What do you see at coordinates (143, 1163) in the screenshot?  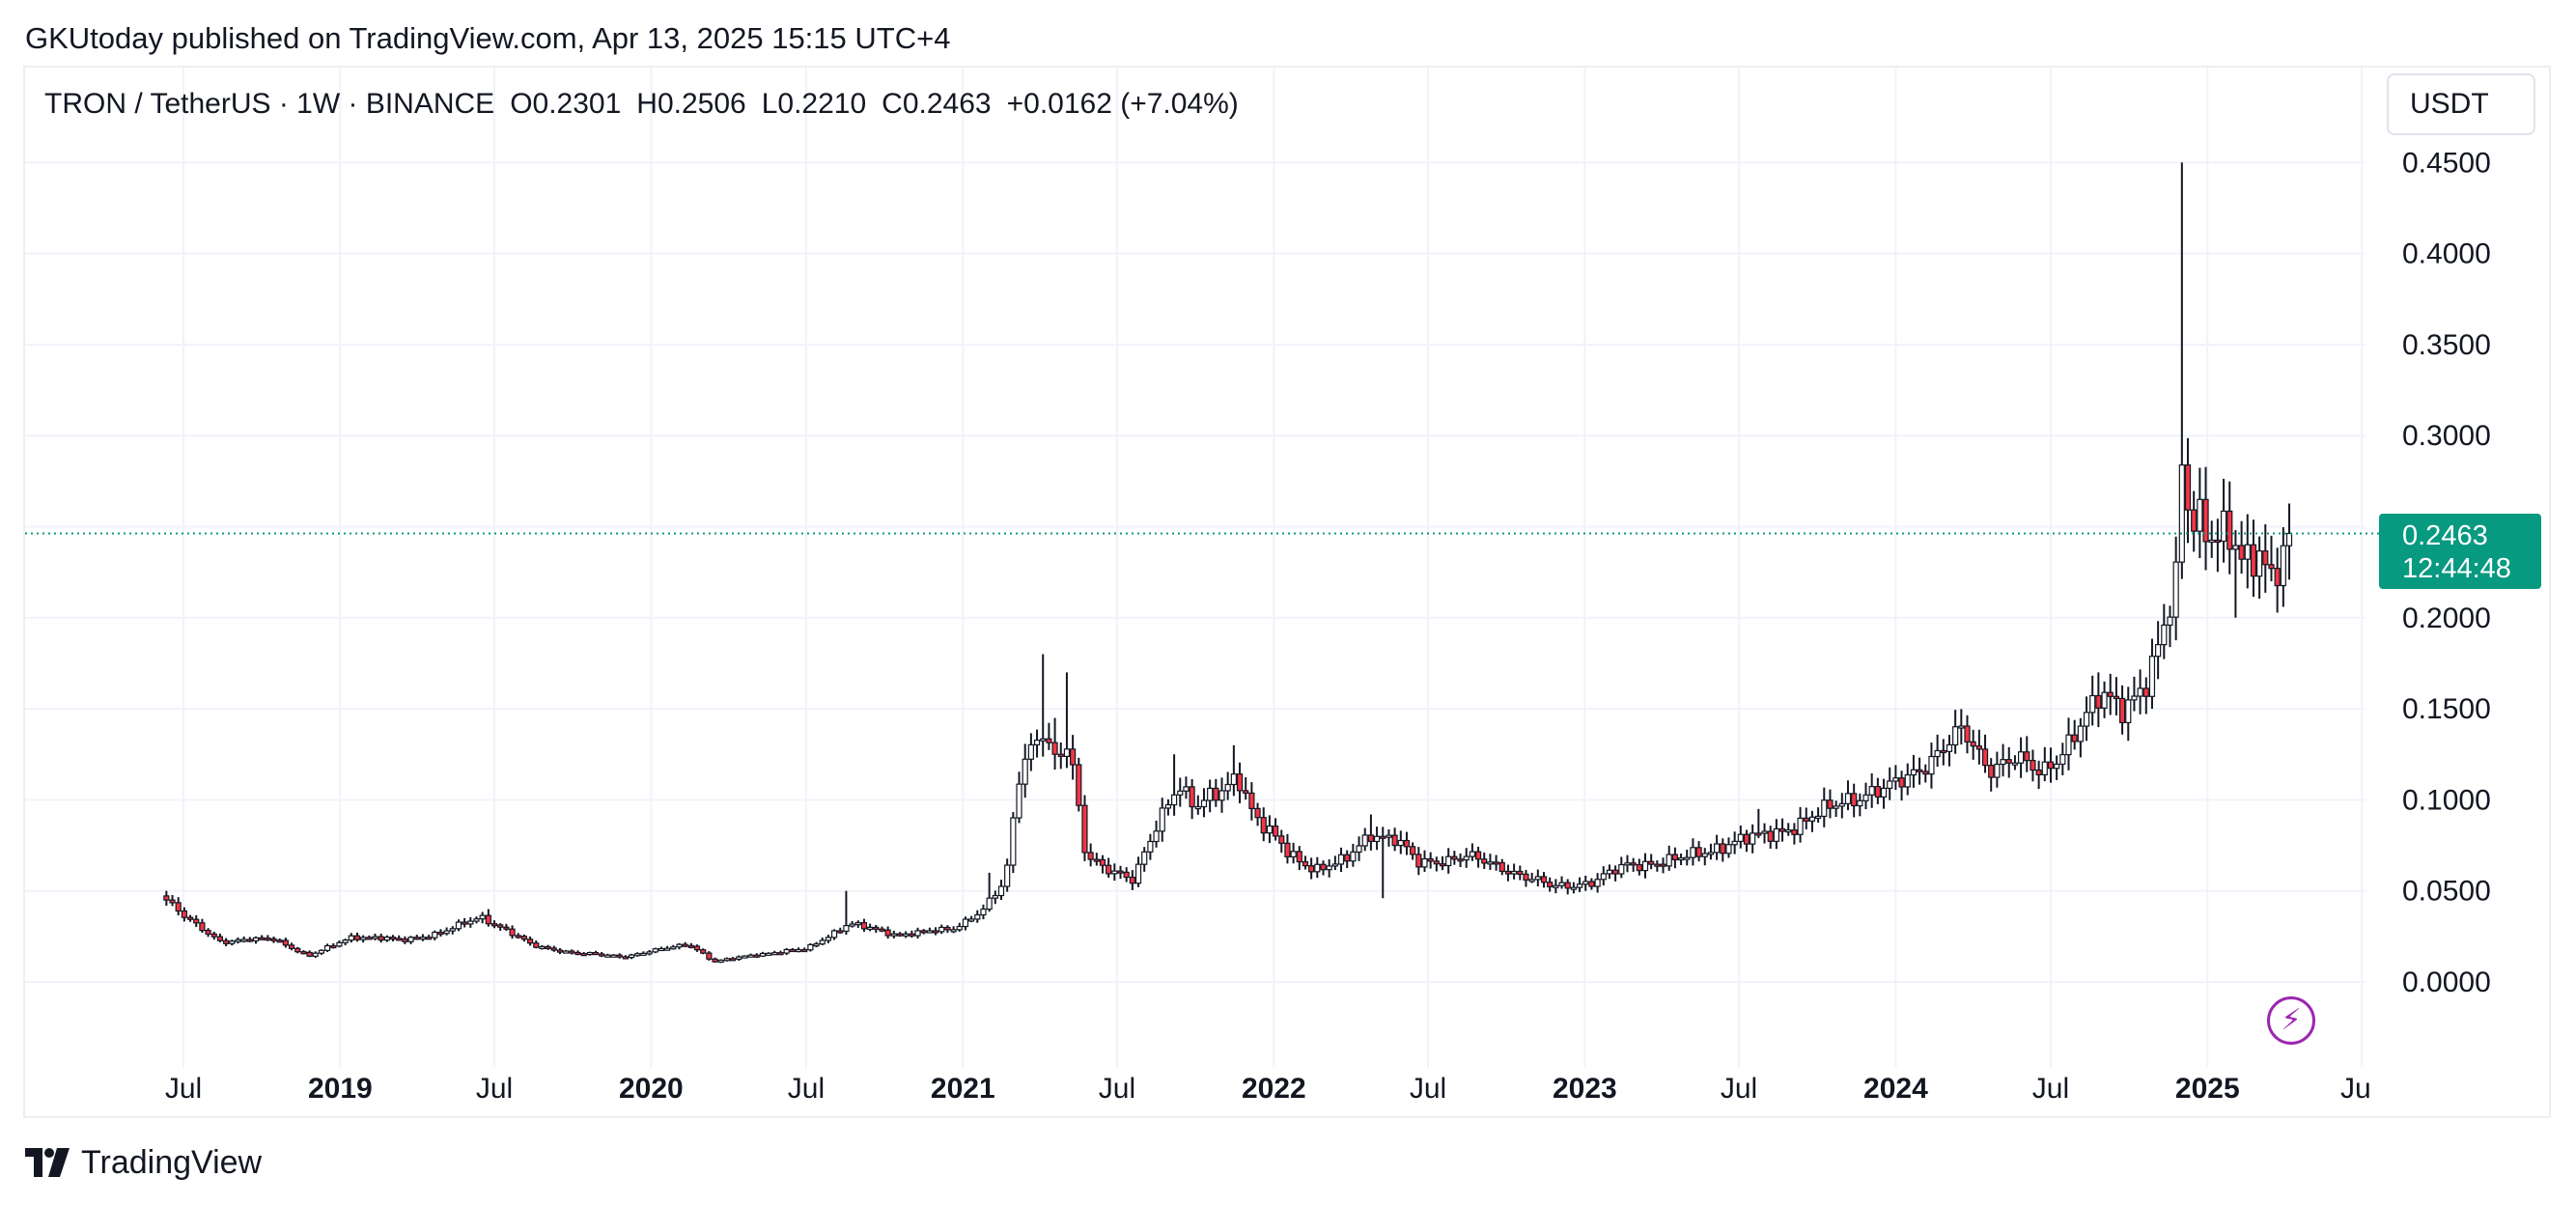 I see `tradingview-brand: TradingView` at bounding box center [143, 1163].